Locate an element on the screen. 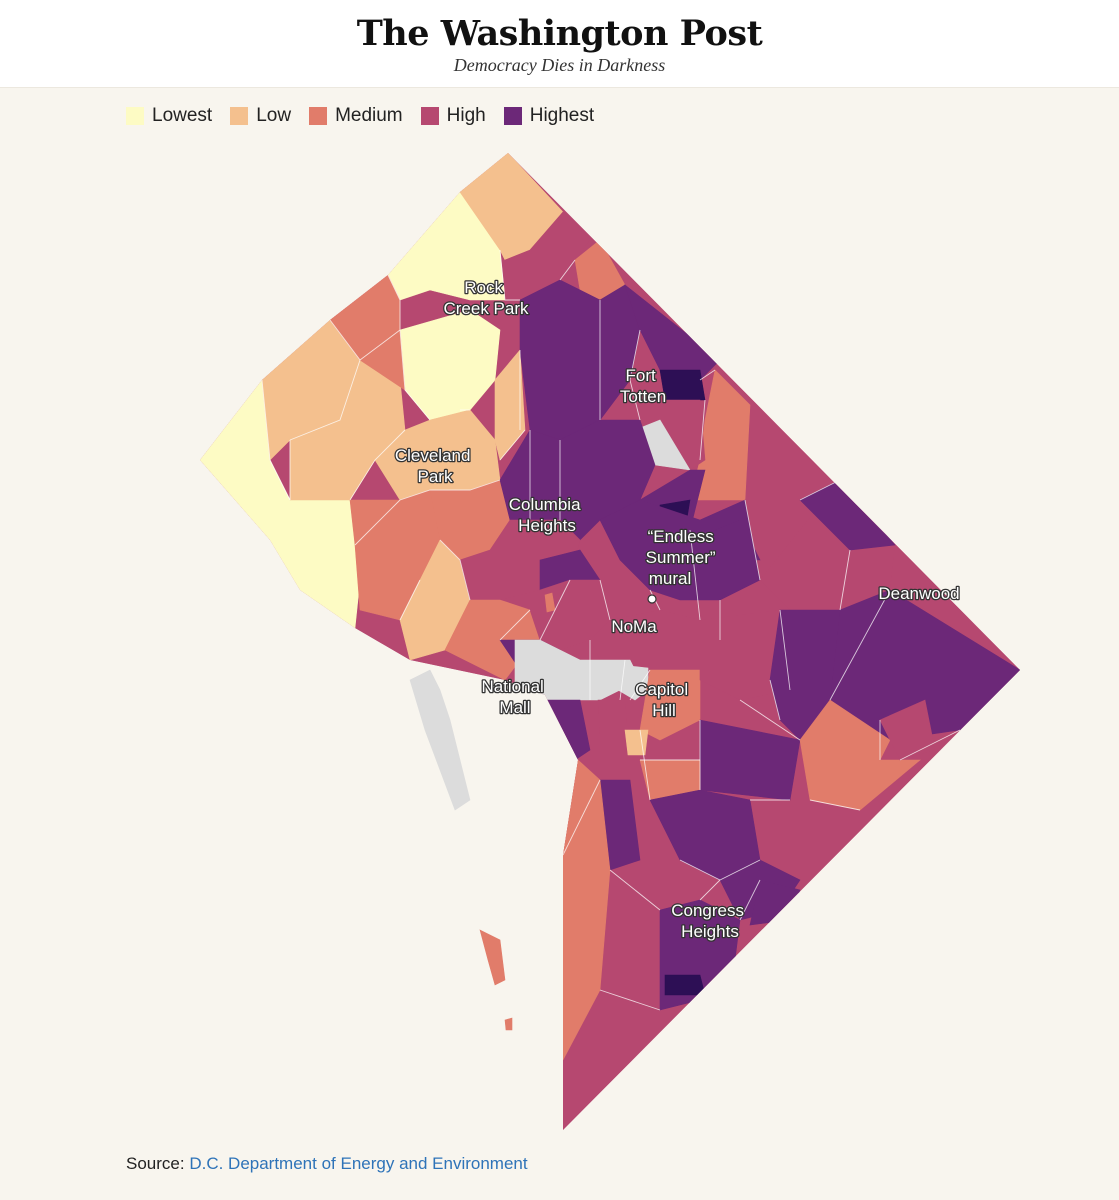 This screenshot has height=1200, width=1119. legend-item-high: High is located at coordinates (453, 116).